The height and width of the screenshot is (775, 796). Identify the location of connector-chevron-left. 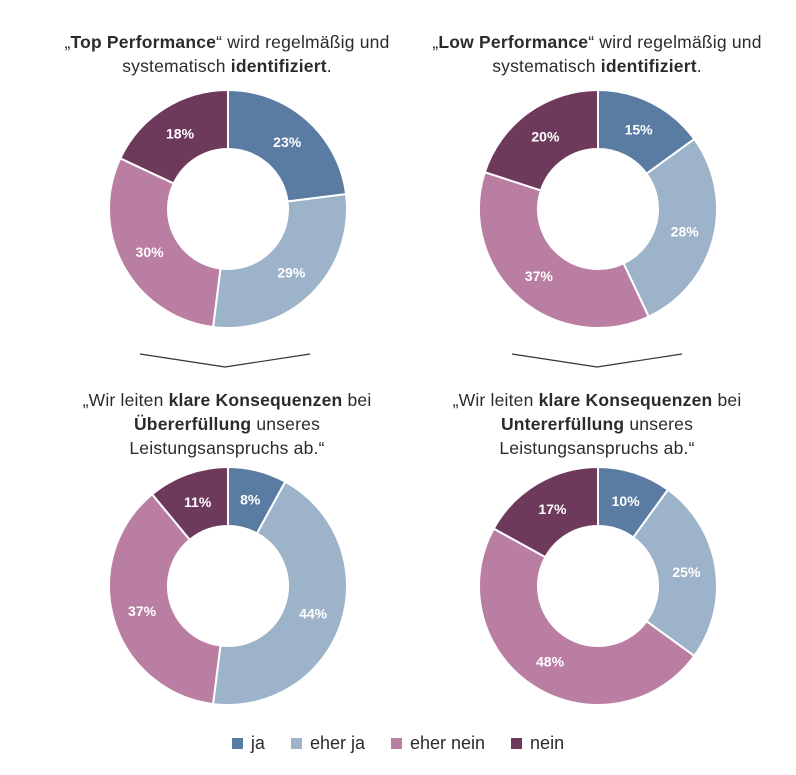
(225, 360).